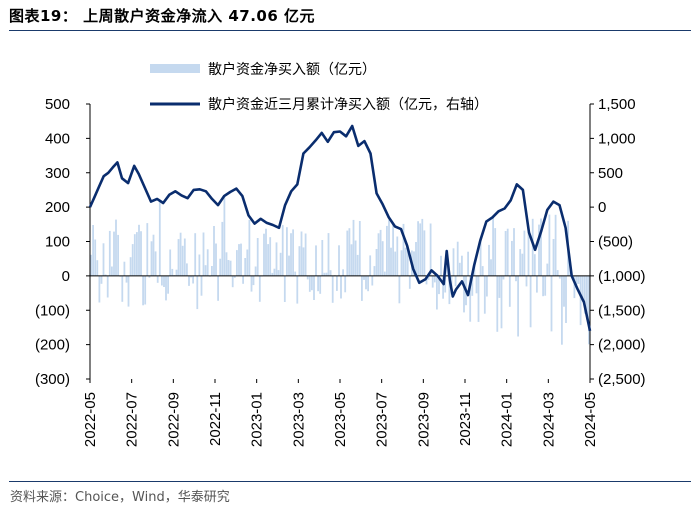  Describe the element at coordinates (507, 419) in the screenshot. I see `x-tick-label: 2024-01` at that location.